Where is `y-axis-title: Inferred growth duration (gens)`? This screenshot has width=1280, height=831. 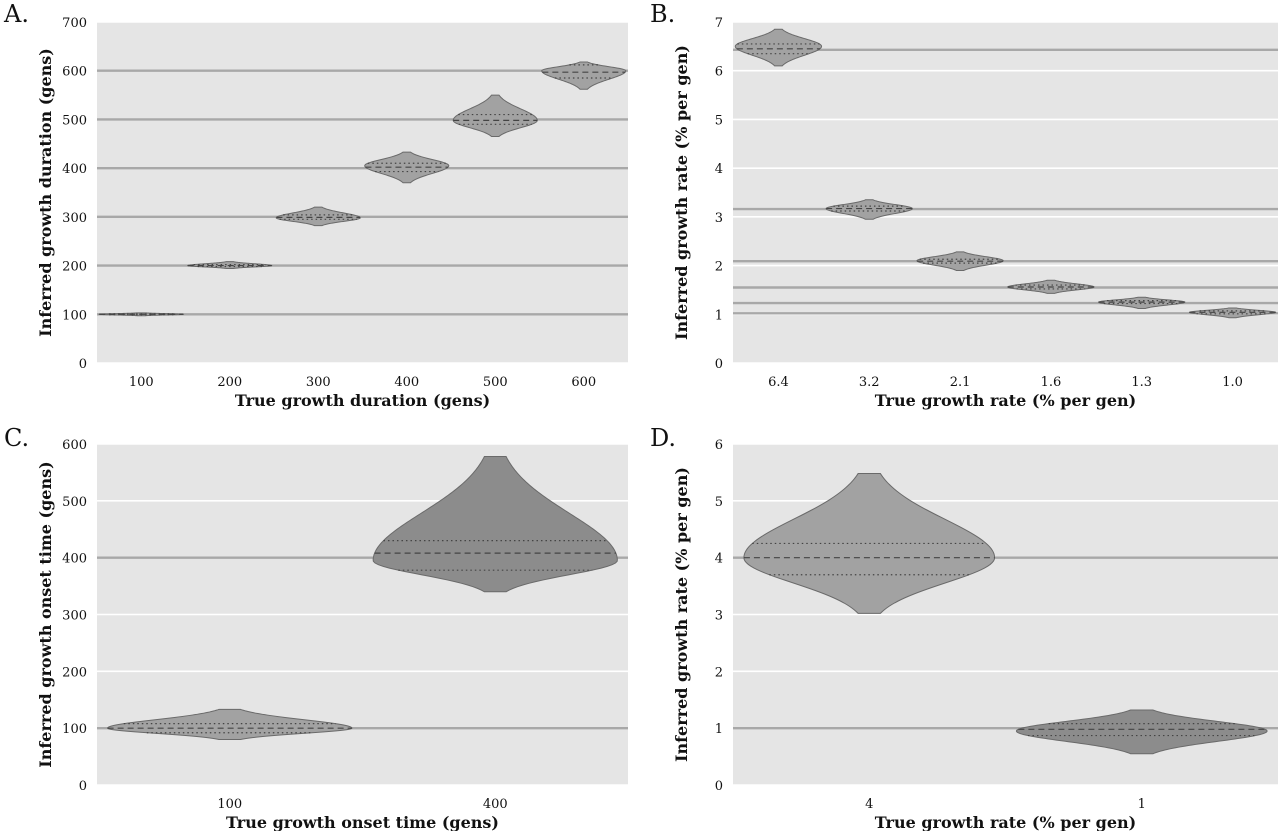 y-axis-title: Inferred growth duration (gens) is located at coordinates (45, 192).